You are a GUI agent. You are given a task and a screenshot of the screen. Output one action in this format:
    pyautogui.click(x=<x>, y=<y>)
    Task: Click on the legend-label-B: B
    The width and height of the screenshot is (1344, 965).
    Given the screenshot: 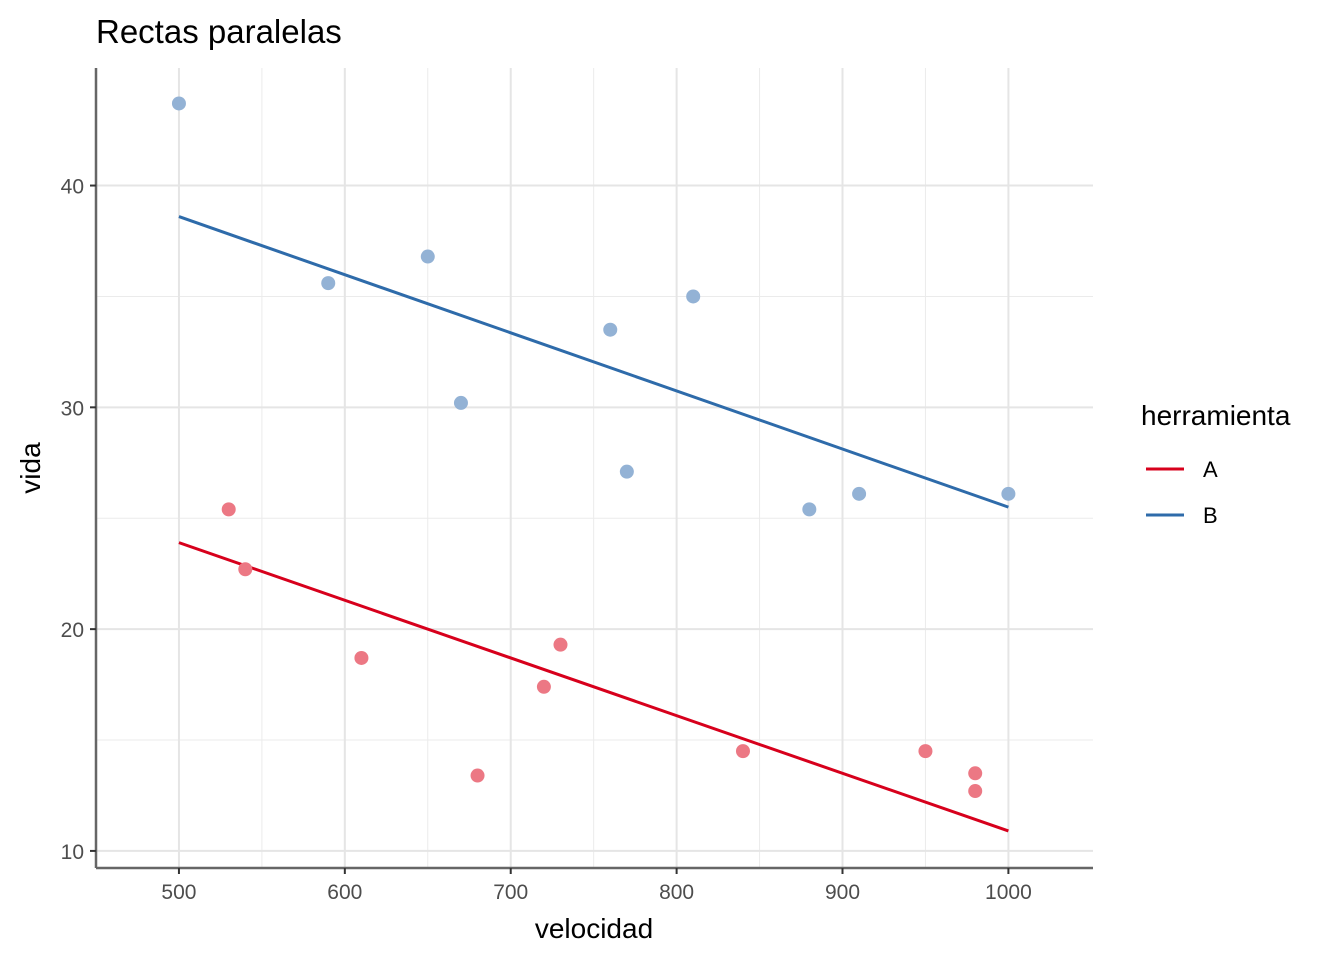 What is the action you would take?
    pyautogui.click(x=1210, y=515)
    